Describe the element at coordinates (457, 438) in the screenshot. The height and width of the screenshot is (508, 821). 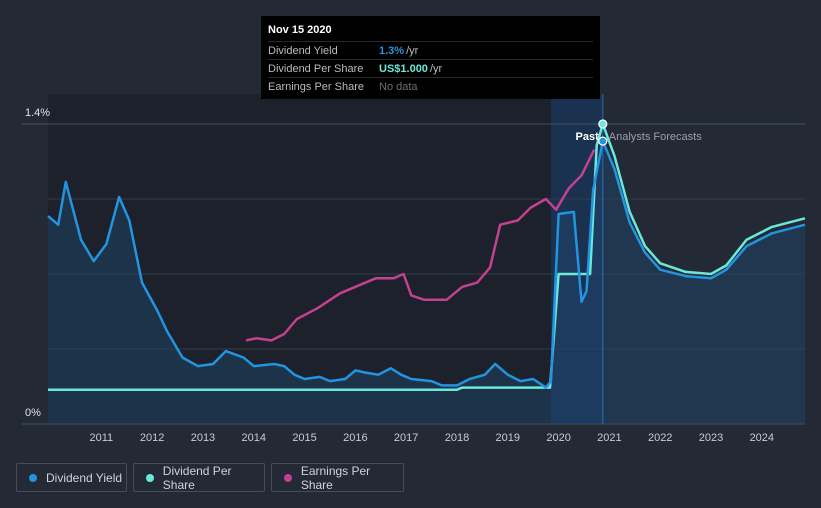
I see `x-tick-label: 2018` at that location.